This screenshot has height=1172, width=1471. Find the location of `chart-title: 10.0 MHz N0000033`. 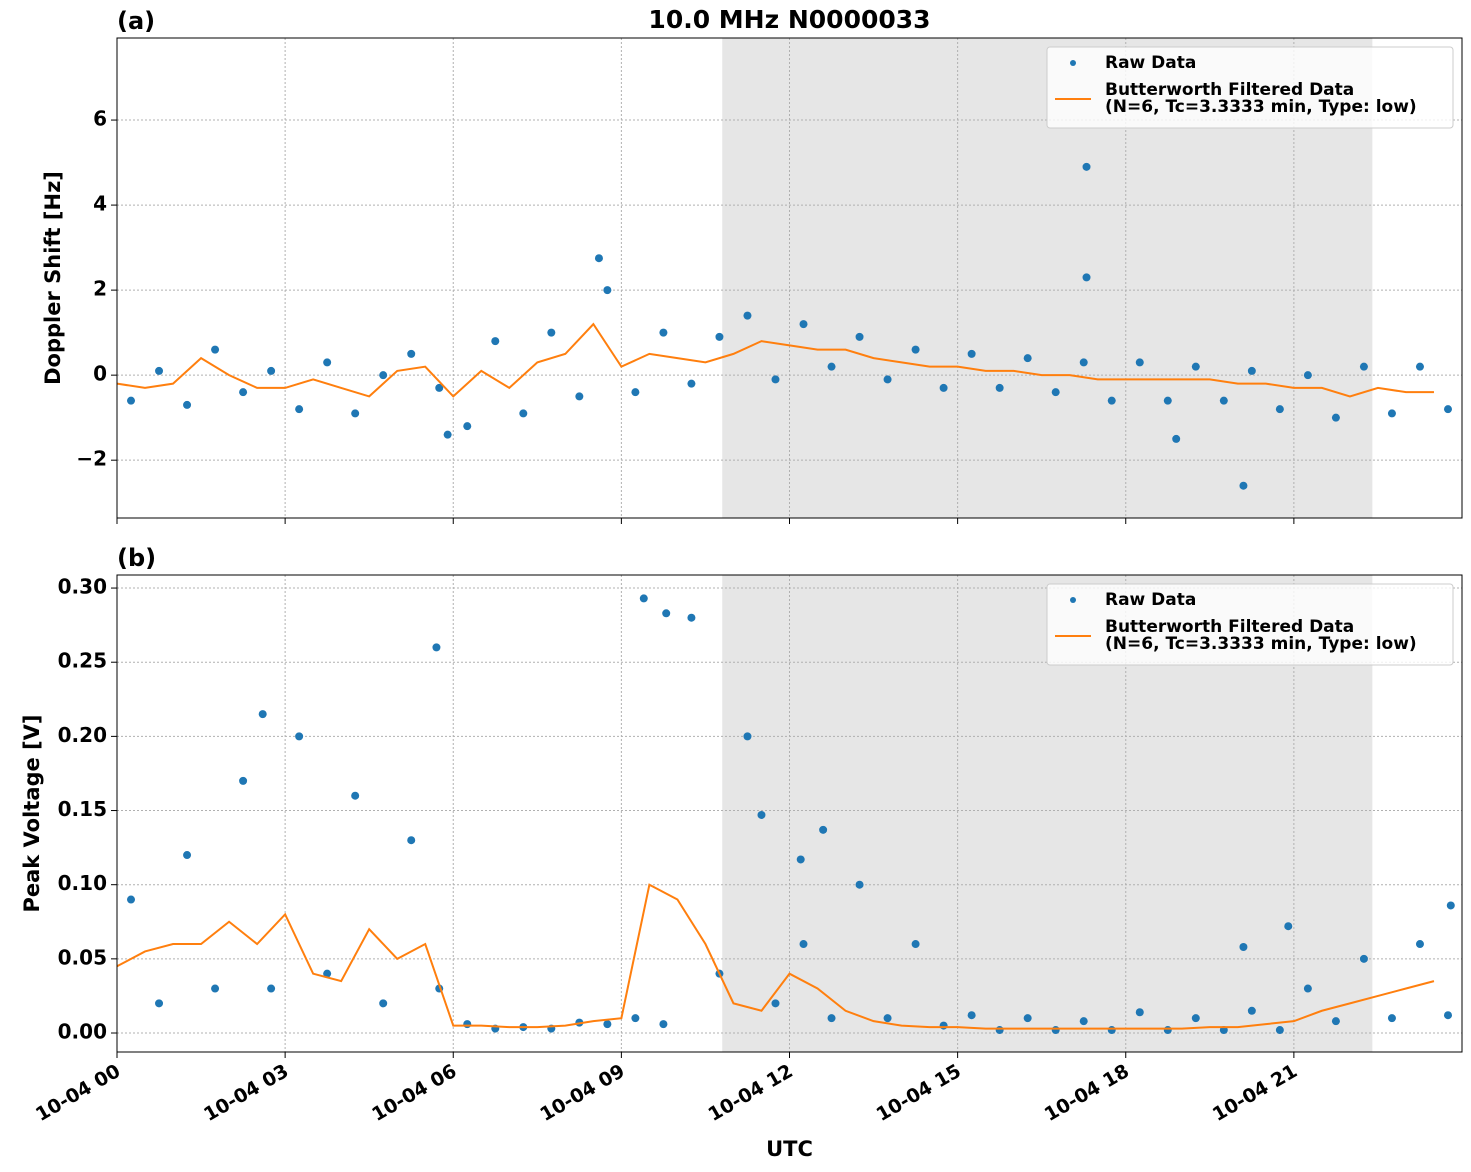

chart-title: 10.0 MHz N0000033 is located at coordinates (789, 19).